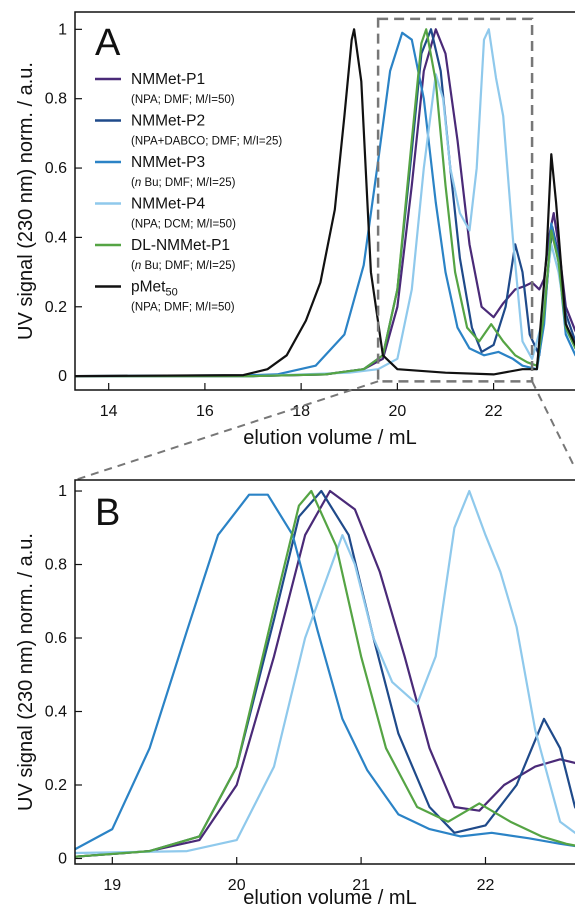 This screenshot has width=575, height=914. Describe the element at coordinates (108, 43) in the screenshot. I see `panel-a-letter: A` at that location.